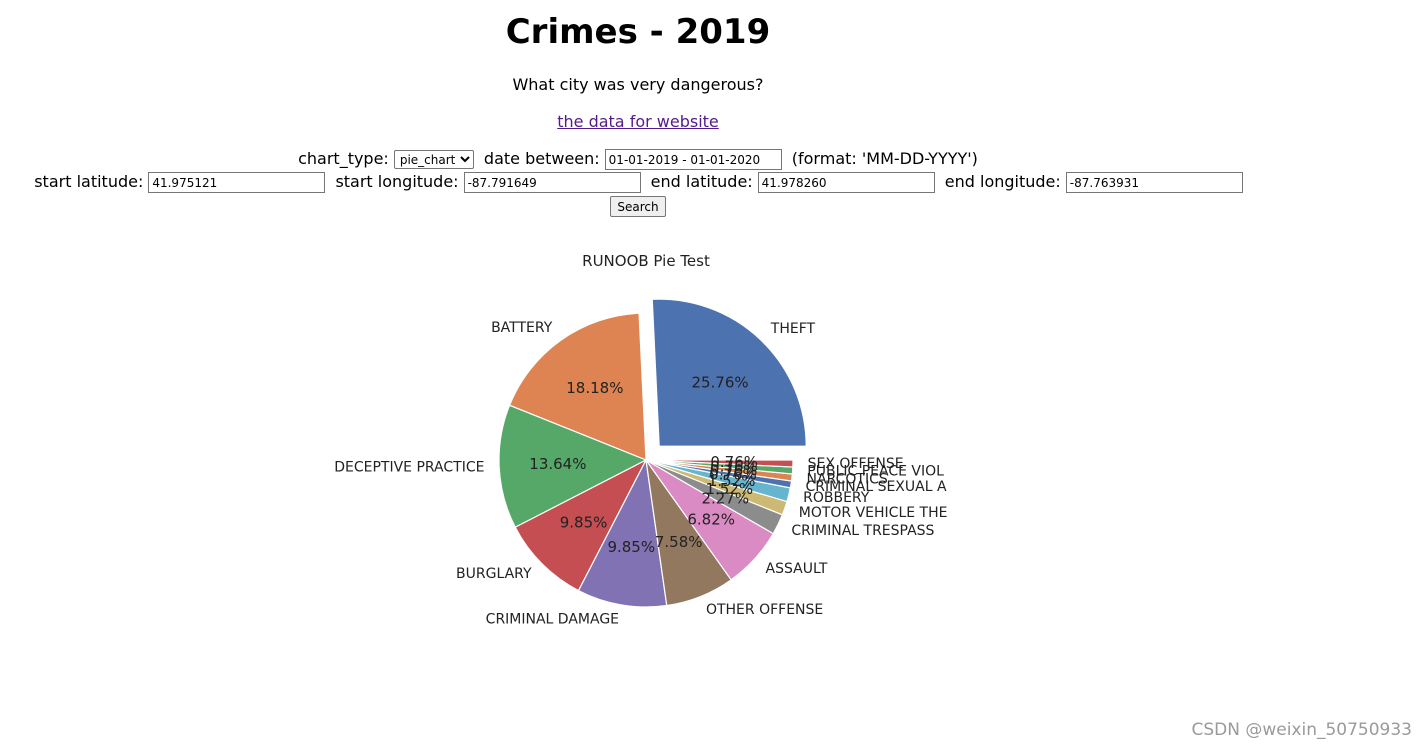 The image size is (1426, 751). Describe the element at coordinates (719, 382) in the screenshot. I see `slice-percent-label: 25.76%` at that location.